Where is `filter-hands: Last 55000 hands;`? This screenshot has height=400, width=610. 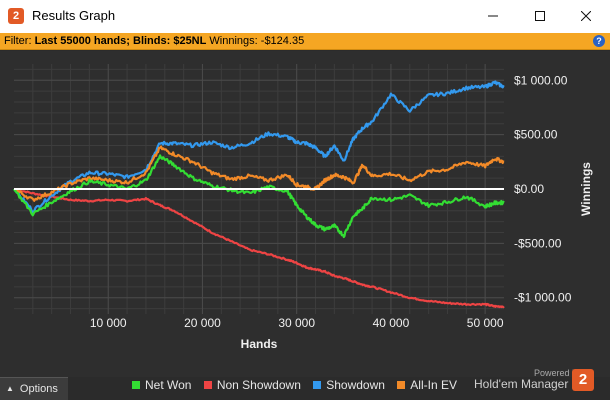 filter-hands: Last 55000 hands; is located at coordinates (82, 41).